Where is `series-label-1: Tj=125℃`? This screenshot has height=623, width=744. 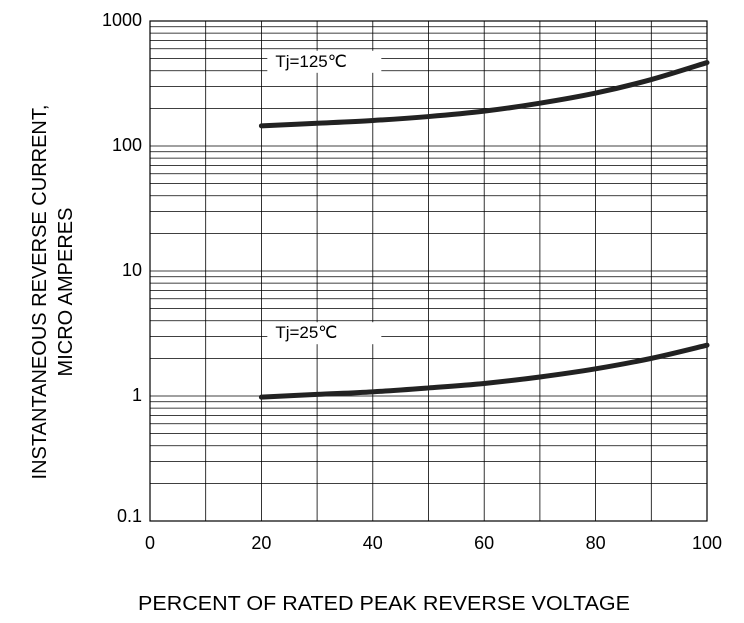 series-label-1: Tj=125℃ is located at coordinates (311, 61).